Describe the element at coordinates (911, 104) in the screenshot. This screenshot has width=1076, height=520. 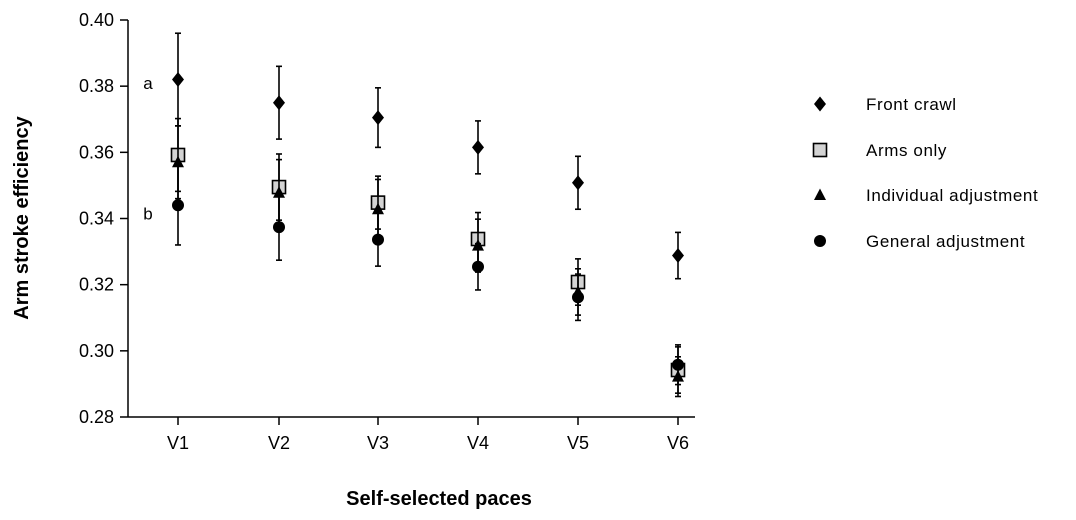
I see `legend-label: Front crawl` at that location.